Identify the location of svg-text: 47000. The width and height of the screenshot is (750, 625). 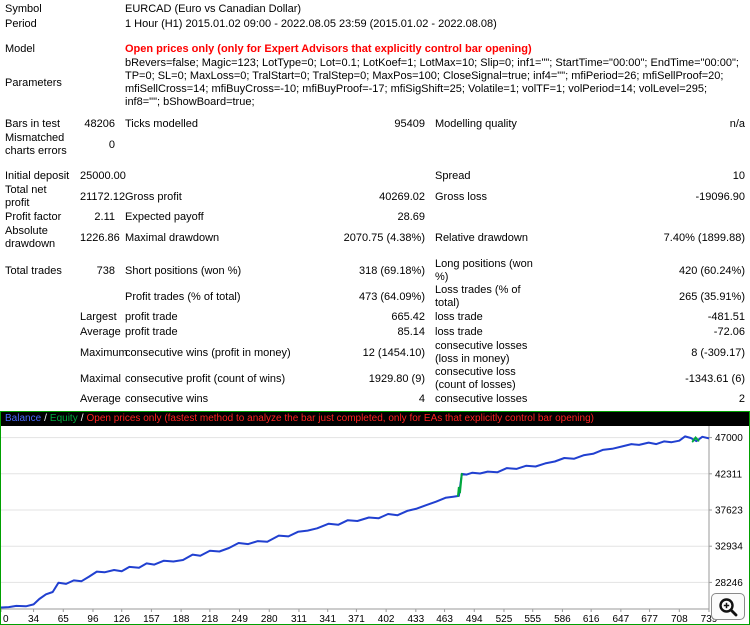
(729, 438).